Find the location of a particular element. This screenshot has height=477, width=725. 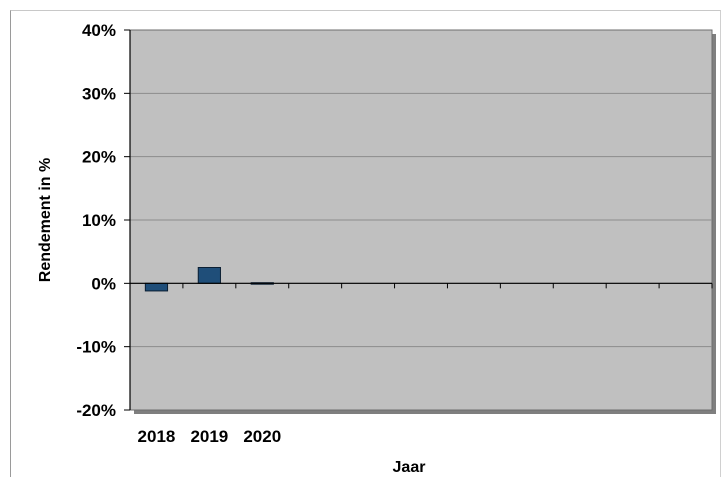

x-tick-label: 2018 is located at coordinates (157, 436).